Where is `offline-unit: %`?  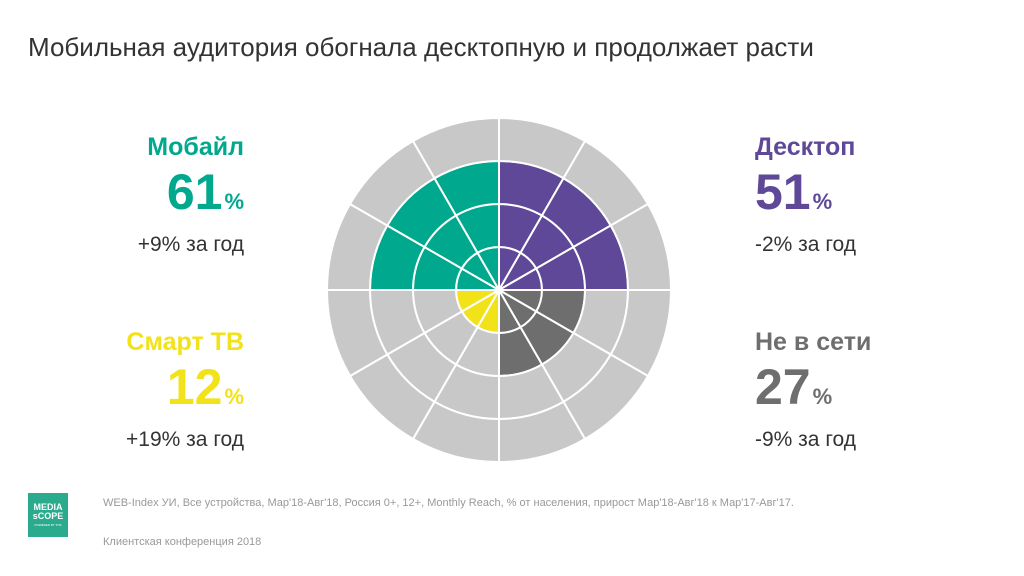
offline-unit: % is located at coordinates (822, 396).